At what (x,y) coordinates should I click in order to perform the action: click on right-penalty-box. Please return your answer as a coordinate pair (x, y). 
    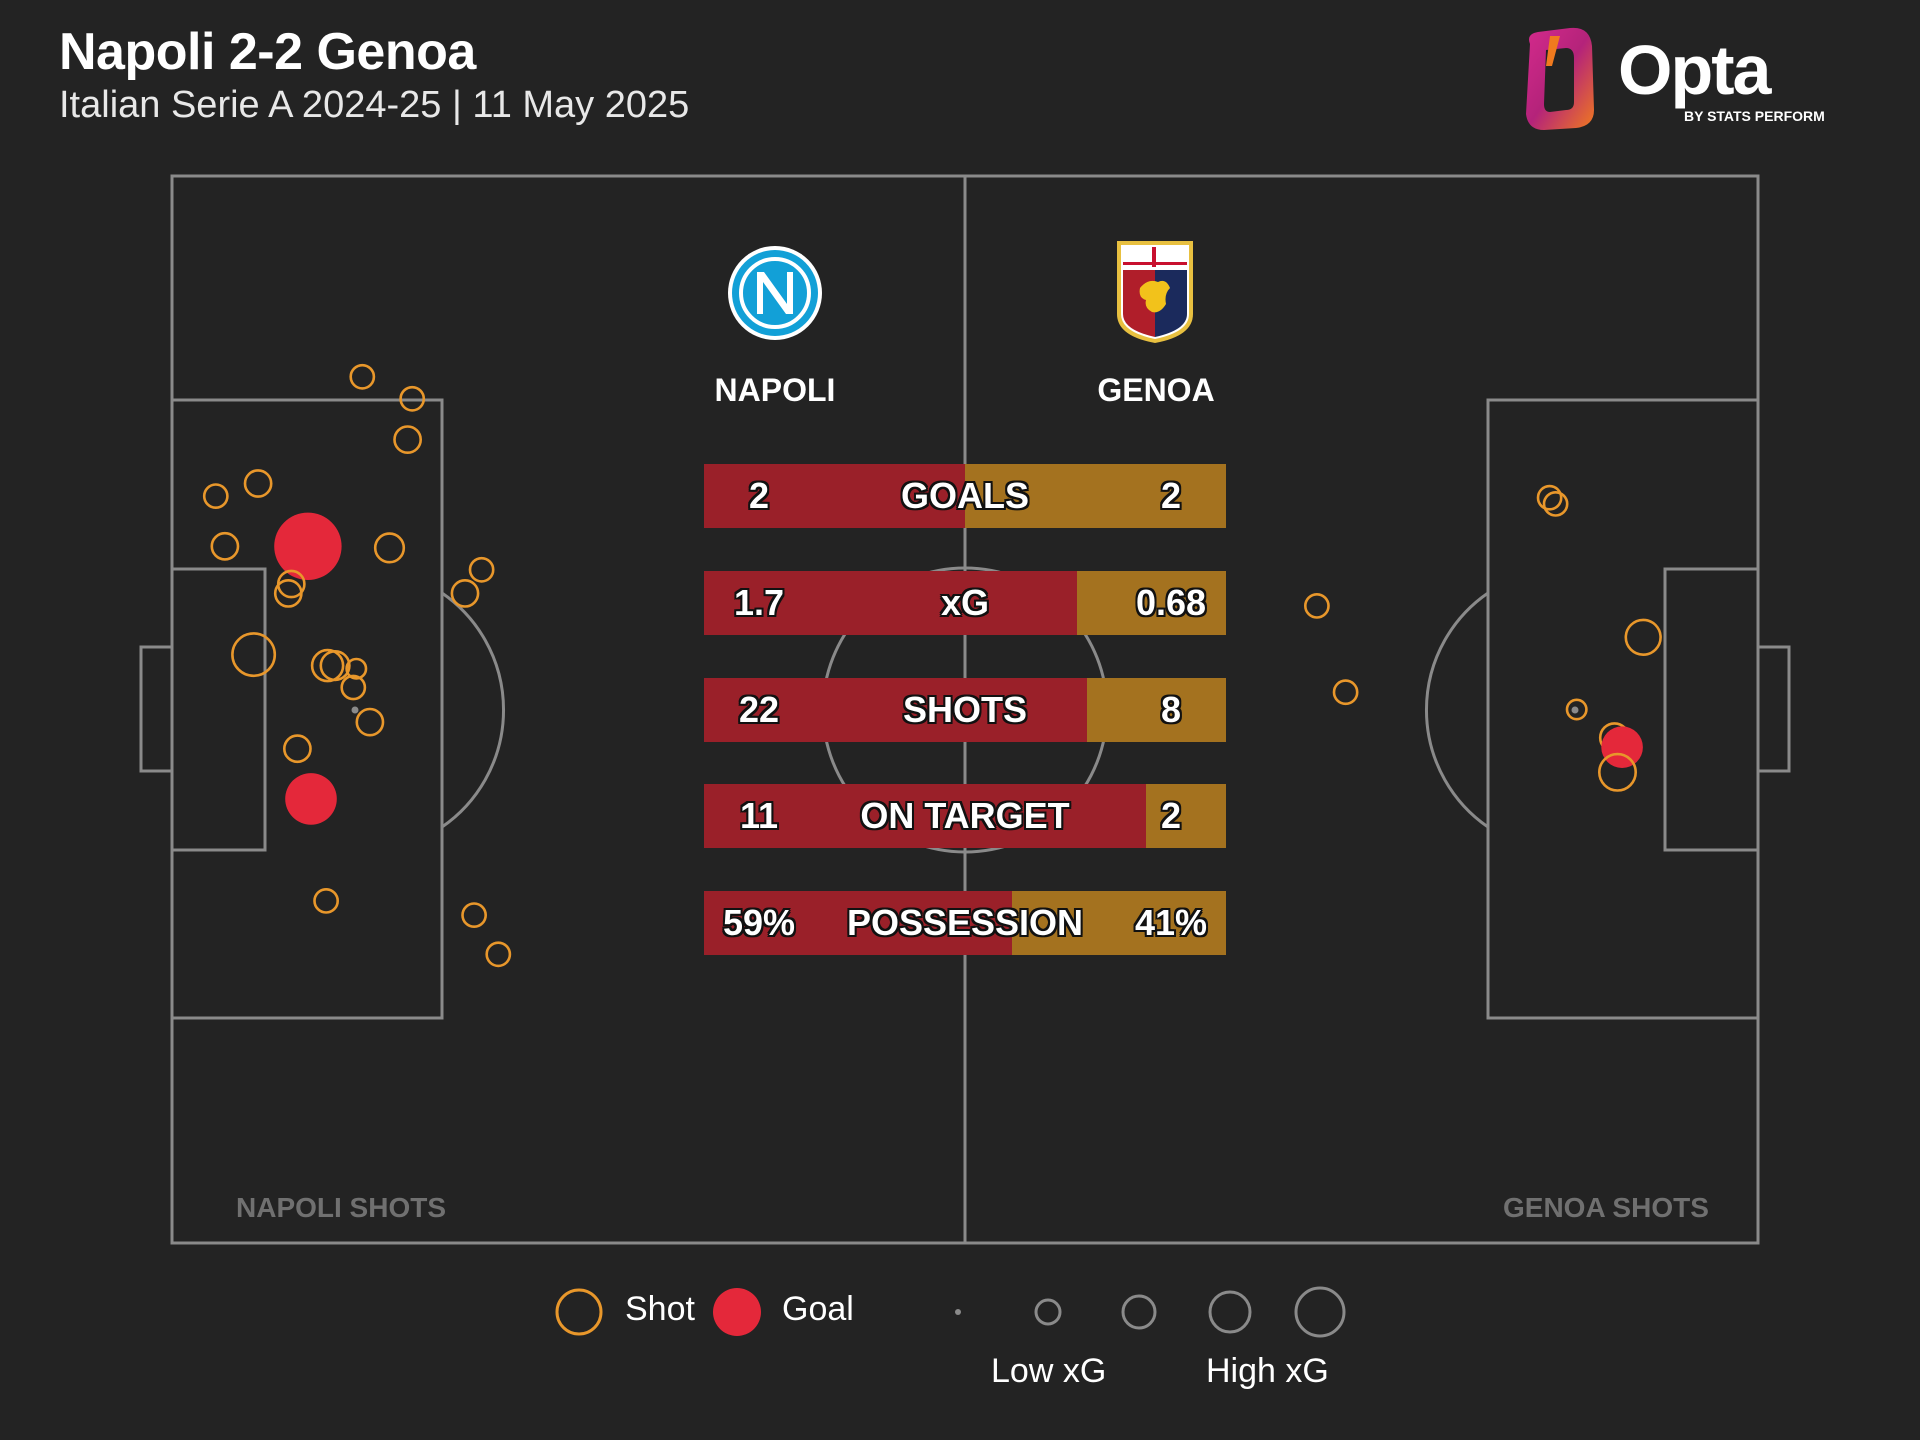
    Looking at the image, I should click on (1623, 709).